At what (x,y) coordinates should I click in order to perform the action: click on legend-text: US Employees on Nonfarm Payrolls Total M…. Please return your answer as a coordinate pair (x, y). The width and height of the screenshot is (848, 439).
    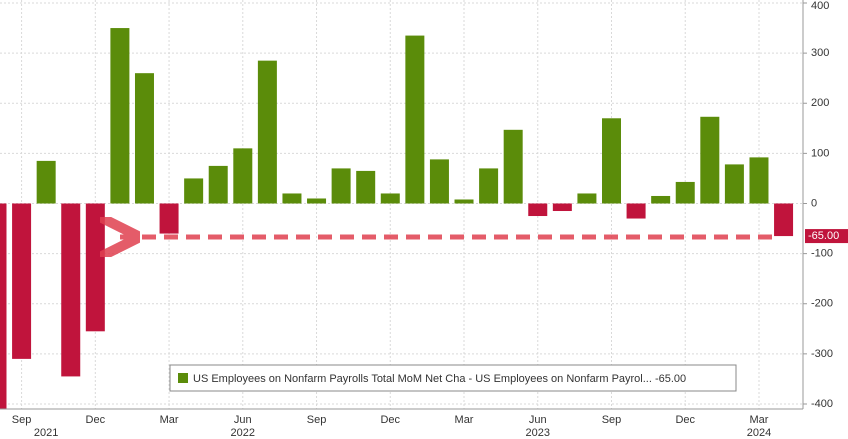
    Looking at the image, I should click on (439, 379).